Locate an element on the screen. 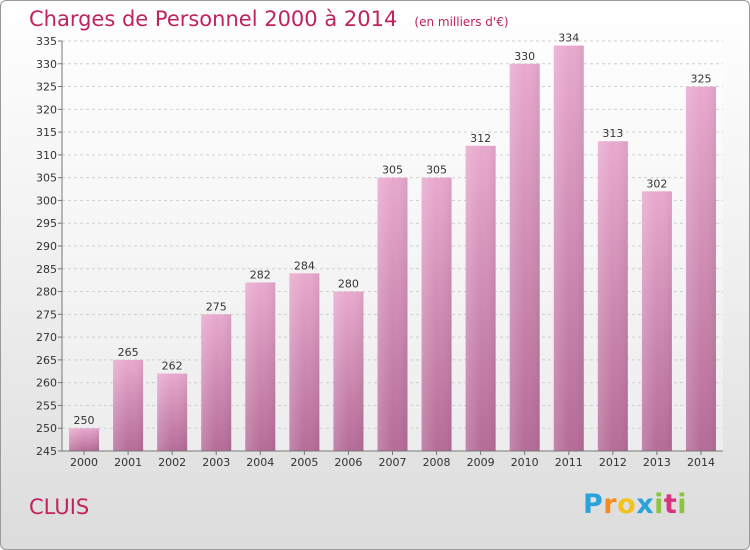 Image resolution: width=750 pixels, height=550 pixels. x-tick-label: 2013 is located at coordinates (657, 462).